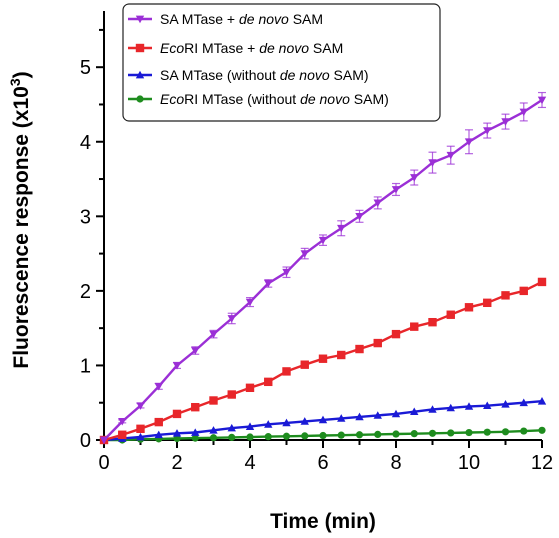 This screenshot has height=538, width=559. I want to click on legend-label-part: SA MTase +, so click(199, 19).